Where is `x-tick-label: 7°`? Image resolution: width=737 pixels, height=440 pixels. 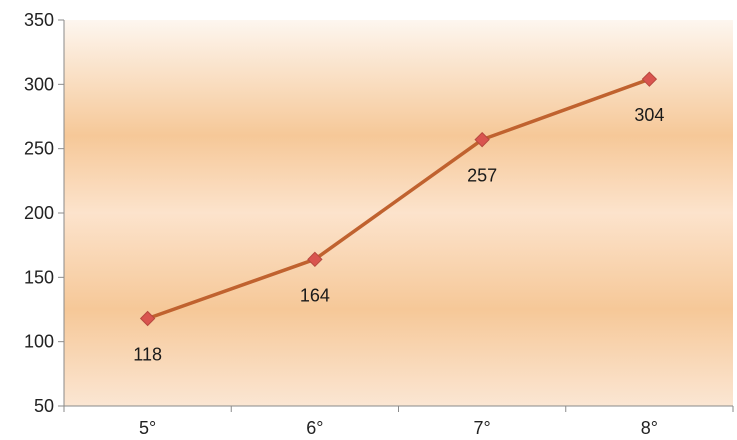 x-tick-label: 7° is located at coordinates (482, 428).